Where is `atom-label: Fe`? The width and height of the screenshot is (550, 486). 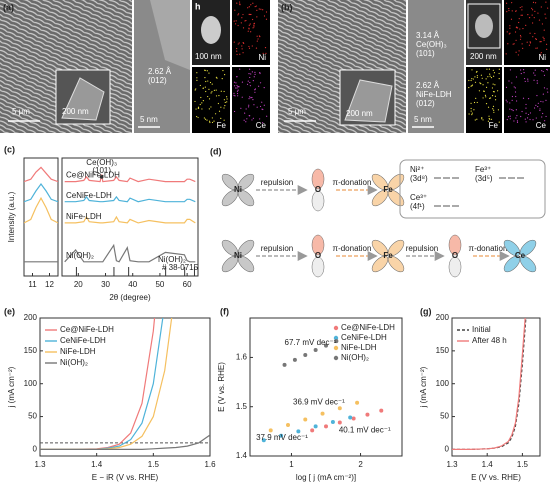
atom-label: Fe is located at coordinates (388, 255).